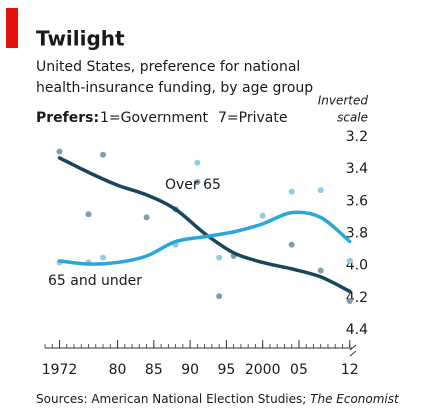 This screenshot has height=417, width=425. What do you see at coordinates (193, 185) in the screenshot?
I see `series-label: Over 65` at bounding box center [193, 185].